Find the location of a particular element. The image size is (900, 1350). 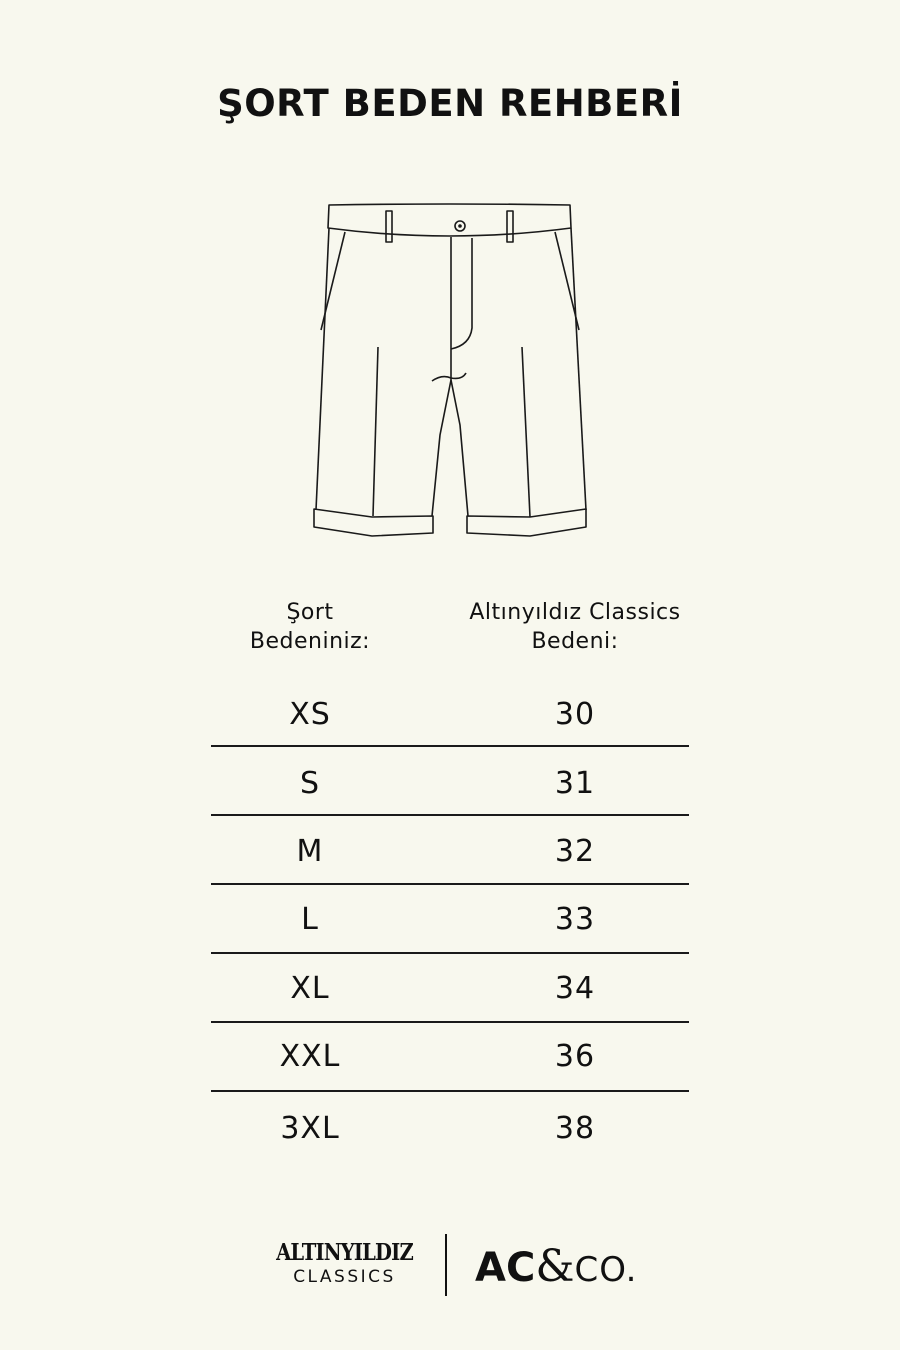

brand-size-cell: 33 is located at coordinates (575, 919).